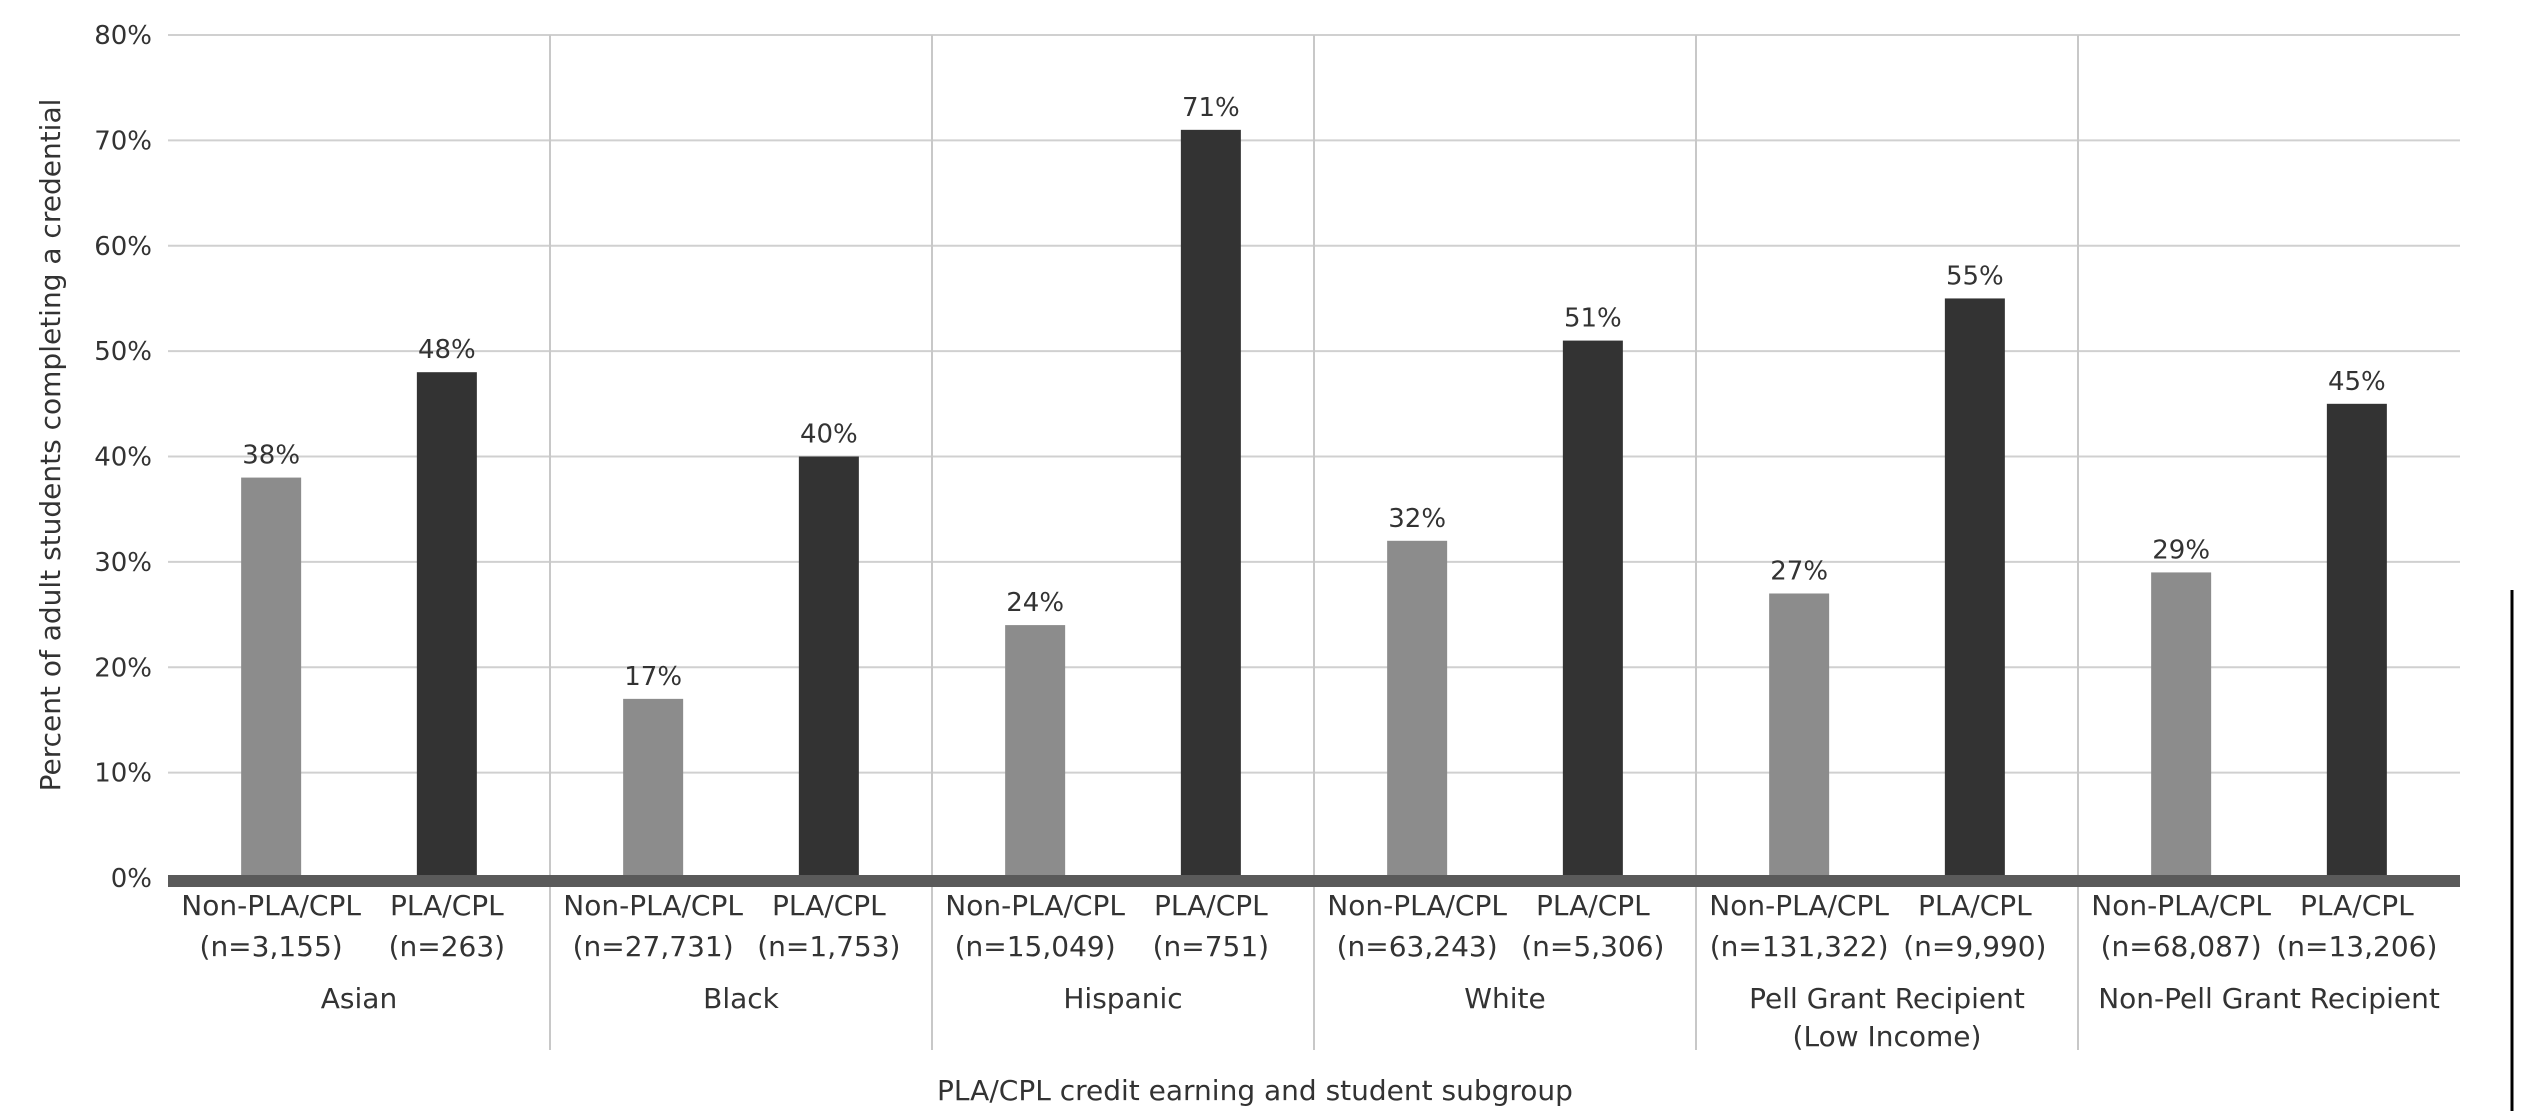  I want to click on category-n-label: (n=3,155), so click(271, 946).